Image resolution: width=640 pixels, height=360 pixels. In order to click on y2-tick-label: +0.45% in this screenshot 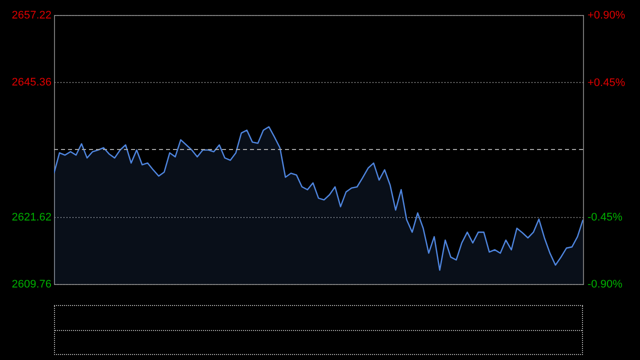, I will do `click(607, 82)`.